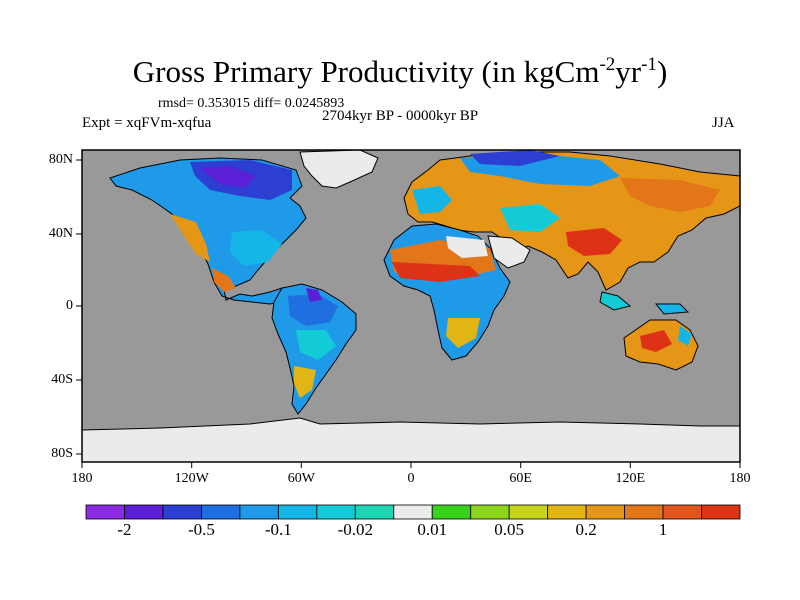  I want to click on colorbar, so click(413, 512).